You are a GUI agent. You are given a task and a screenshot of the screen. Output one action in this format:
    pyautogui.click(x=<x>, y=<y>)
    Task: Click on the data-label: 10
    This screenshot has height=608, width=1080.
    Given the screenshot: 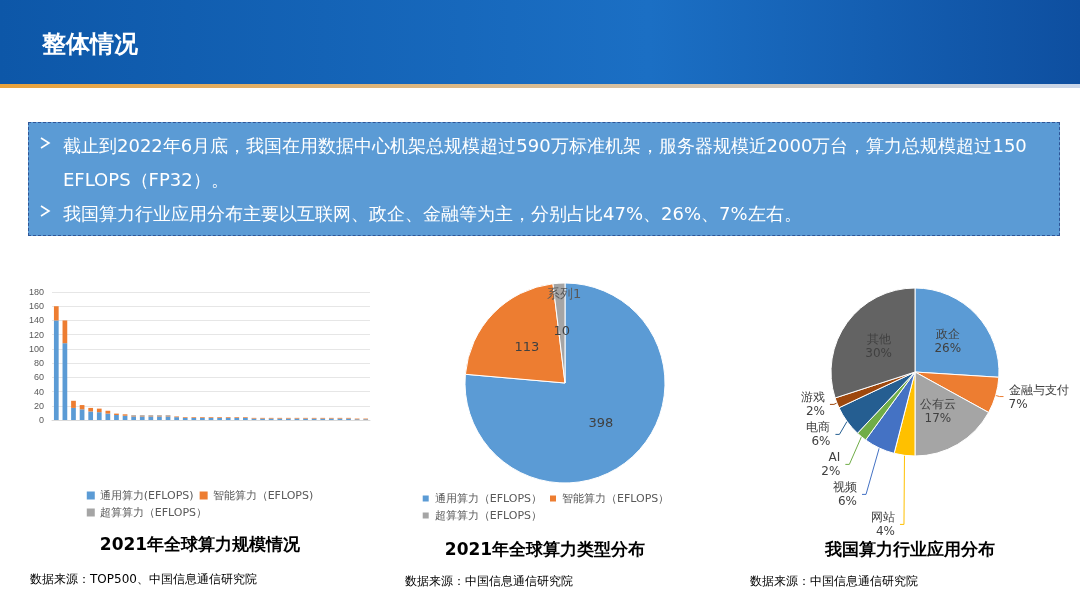 What is the action you would take?
    pyautogui.click(x=562, y=330)
    